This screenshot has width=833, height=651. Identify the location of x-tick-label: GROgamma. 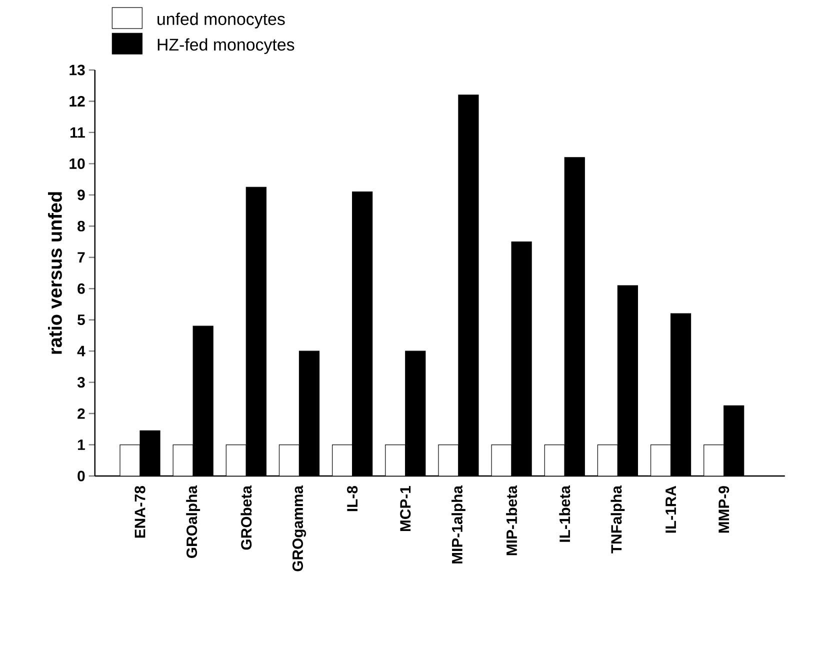
(299, 528).